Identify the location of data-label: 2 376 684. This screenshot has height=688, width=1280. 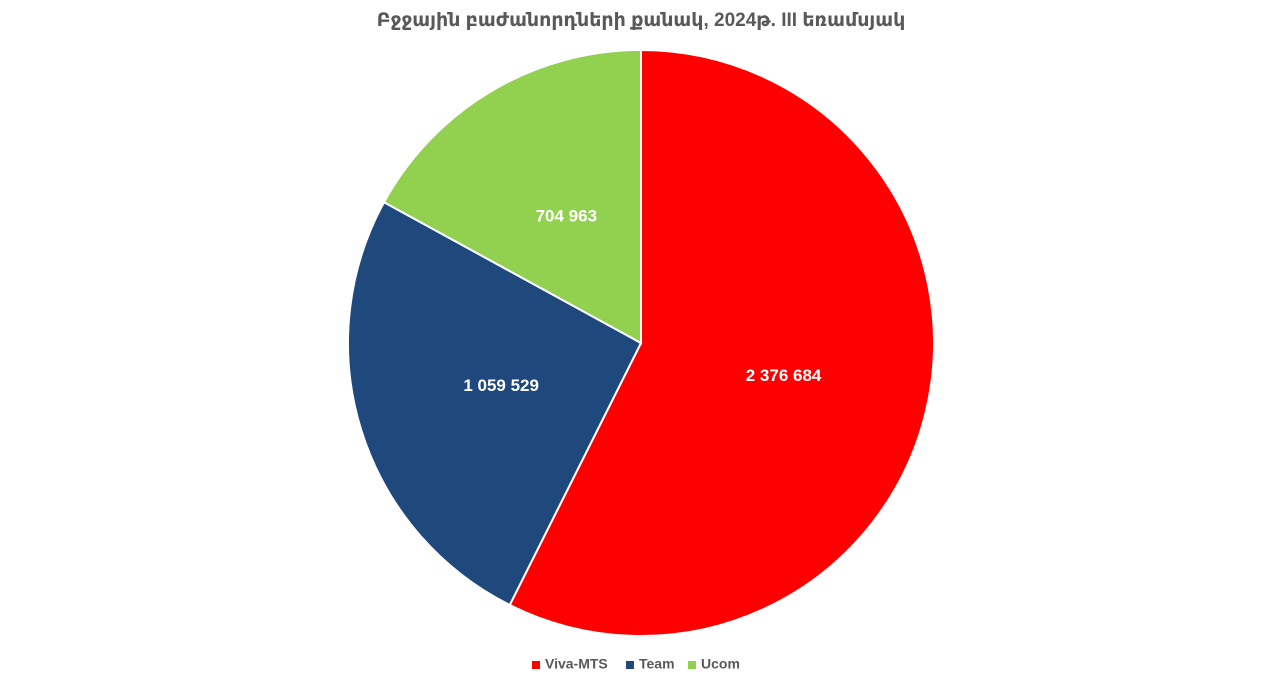
(784, 375).